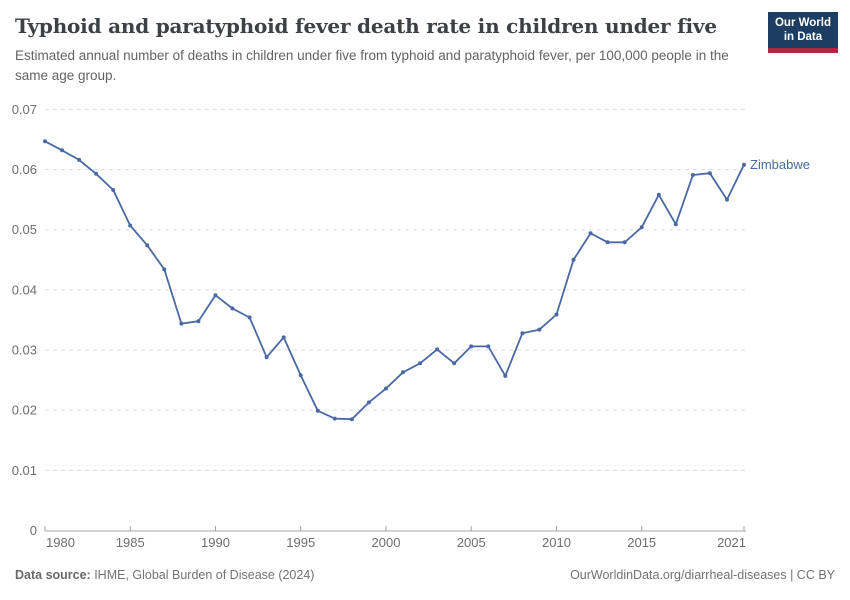  Describe the element at coordinates (471, 542) in the screenshot. I see `x-axis-tick-label: 2005` at that location.